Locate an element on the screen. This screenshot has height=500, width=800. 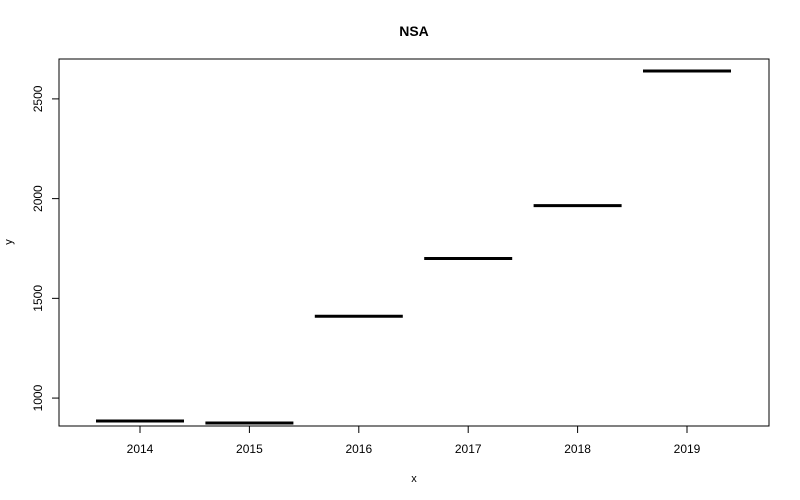
x-tick-label: 2018 is located at coordinates (577, 449).